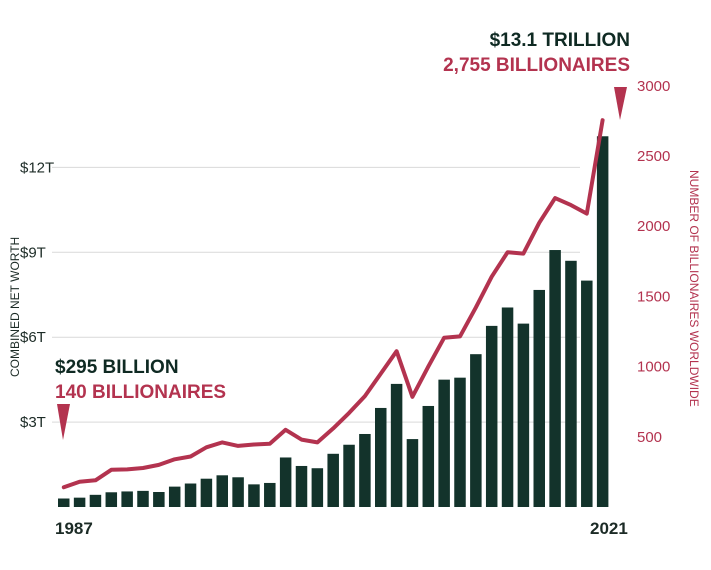 The height and width of the screenshot is (570, 711). I want to click on bar-2010, so click(428, 456).